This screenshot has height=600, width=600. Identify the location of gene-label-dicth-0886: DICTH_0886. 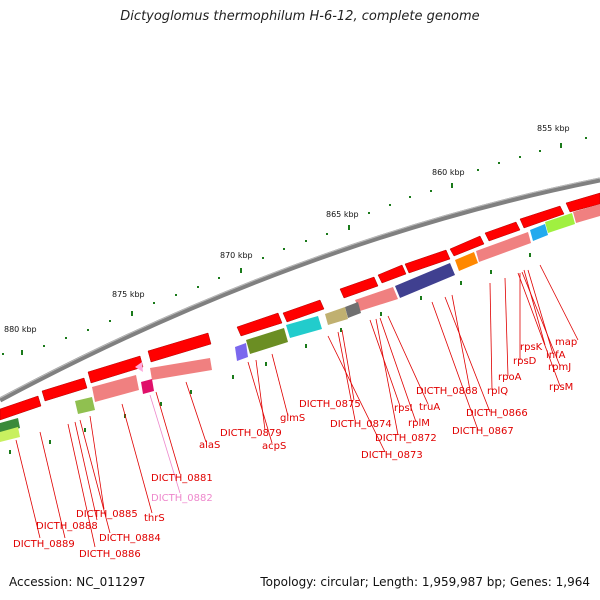
(110, 554).